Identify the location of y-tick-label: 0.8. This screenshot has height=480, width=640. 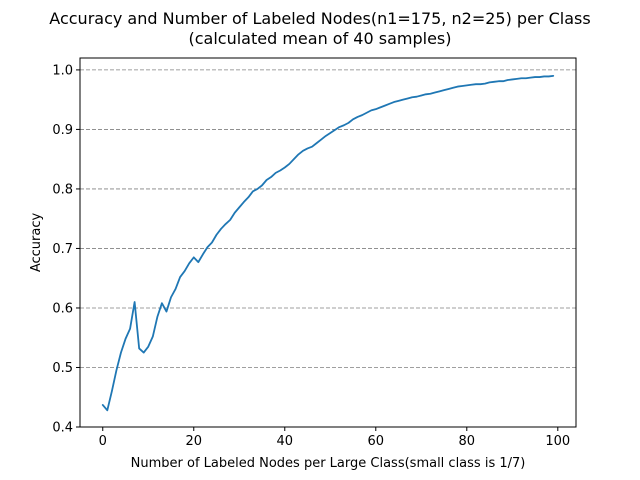
(62, 189).